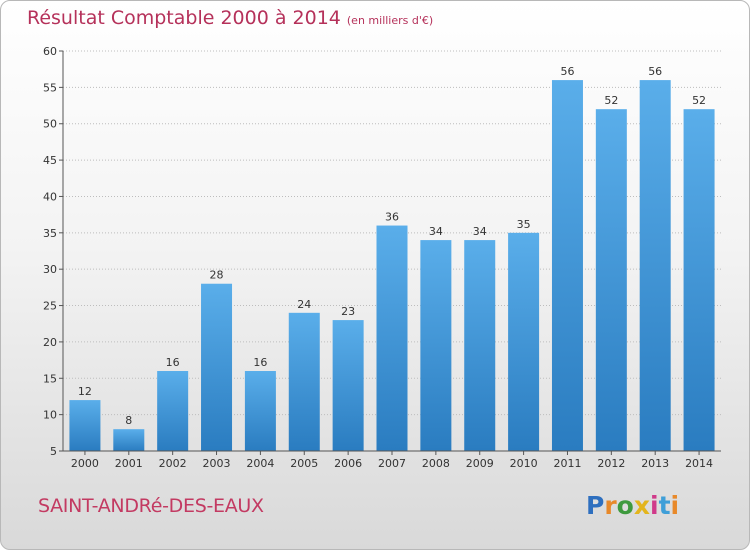 This screenshot has width=750, height=550. Describe the element at coordinates (611, 463) in the screenshot. I see `x-tick-label-2012: 2012` at that location.